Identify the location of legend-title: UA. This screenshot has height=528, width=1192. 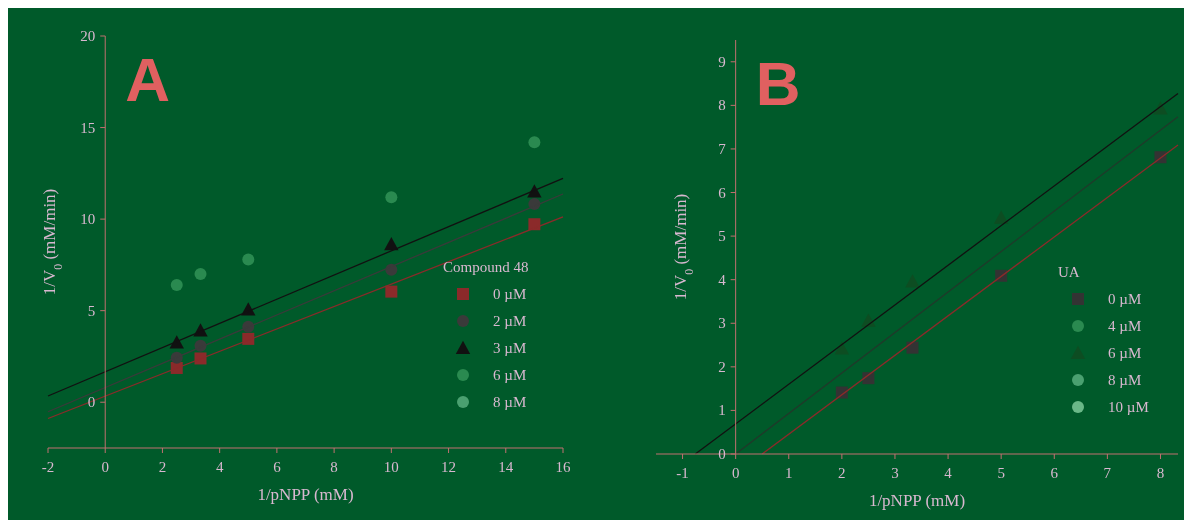
(1069, 272).